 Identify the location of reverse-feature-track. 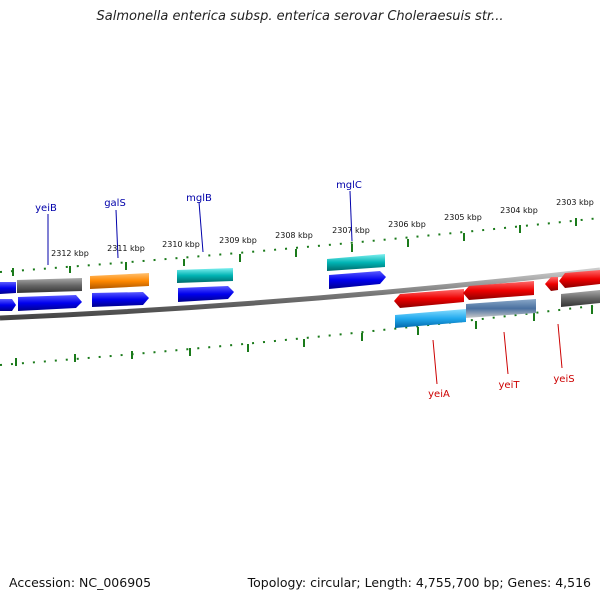
(497, 309).